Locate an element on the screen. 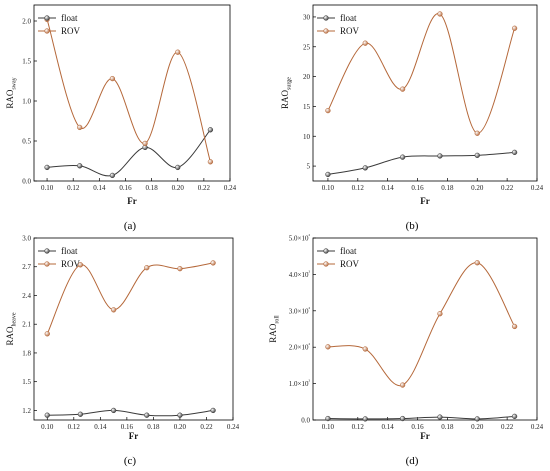 This screenshot has width=550, height=471. y-tick-label: 15 is located at coordinates (307, 107).